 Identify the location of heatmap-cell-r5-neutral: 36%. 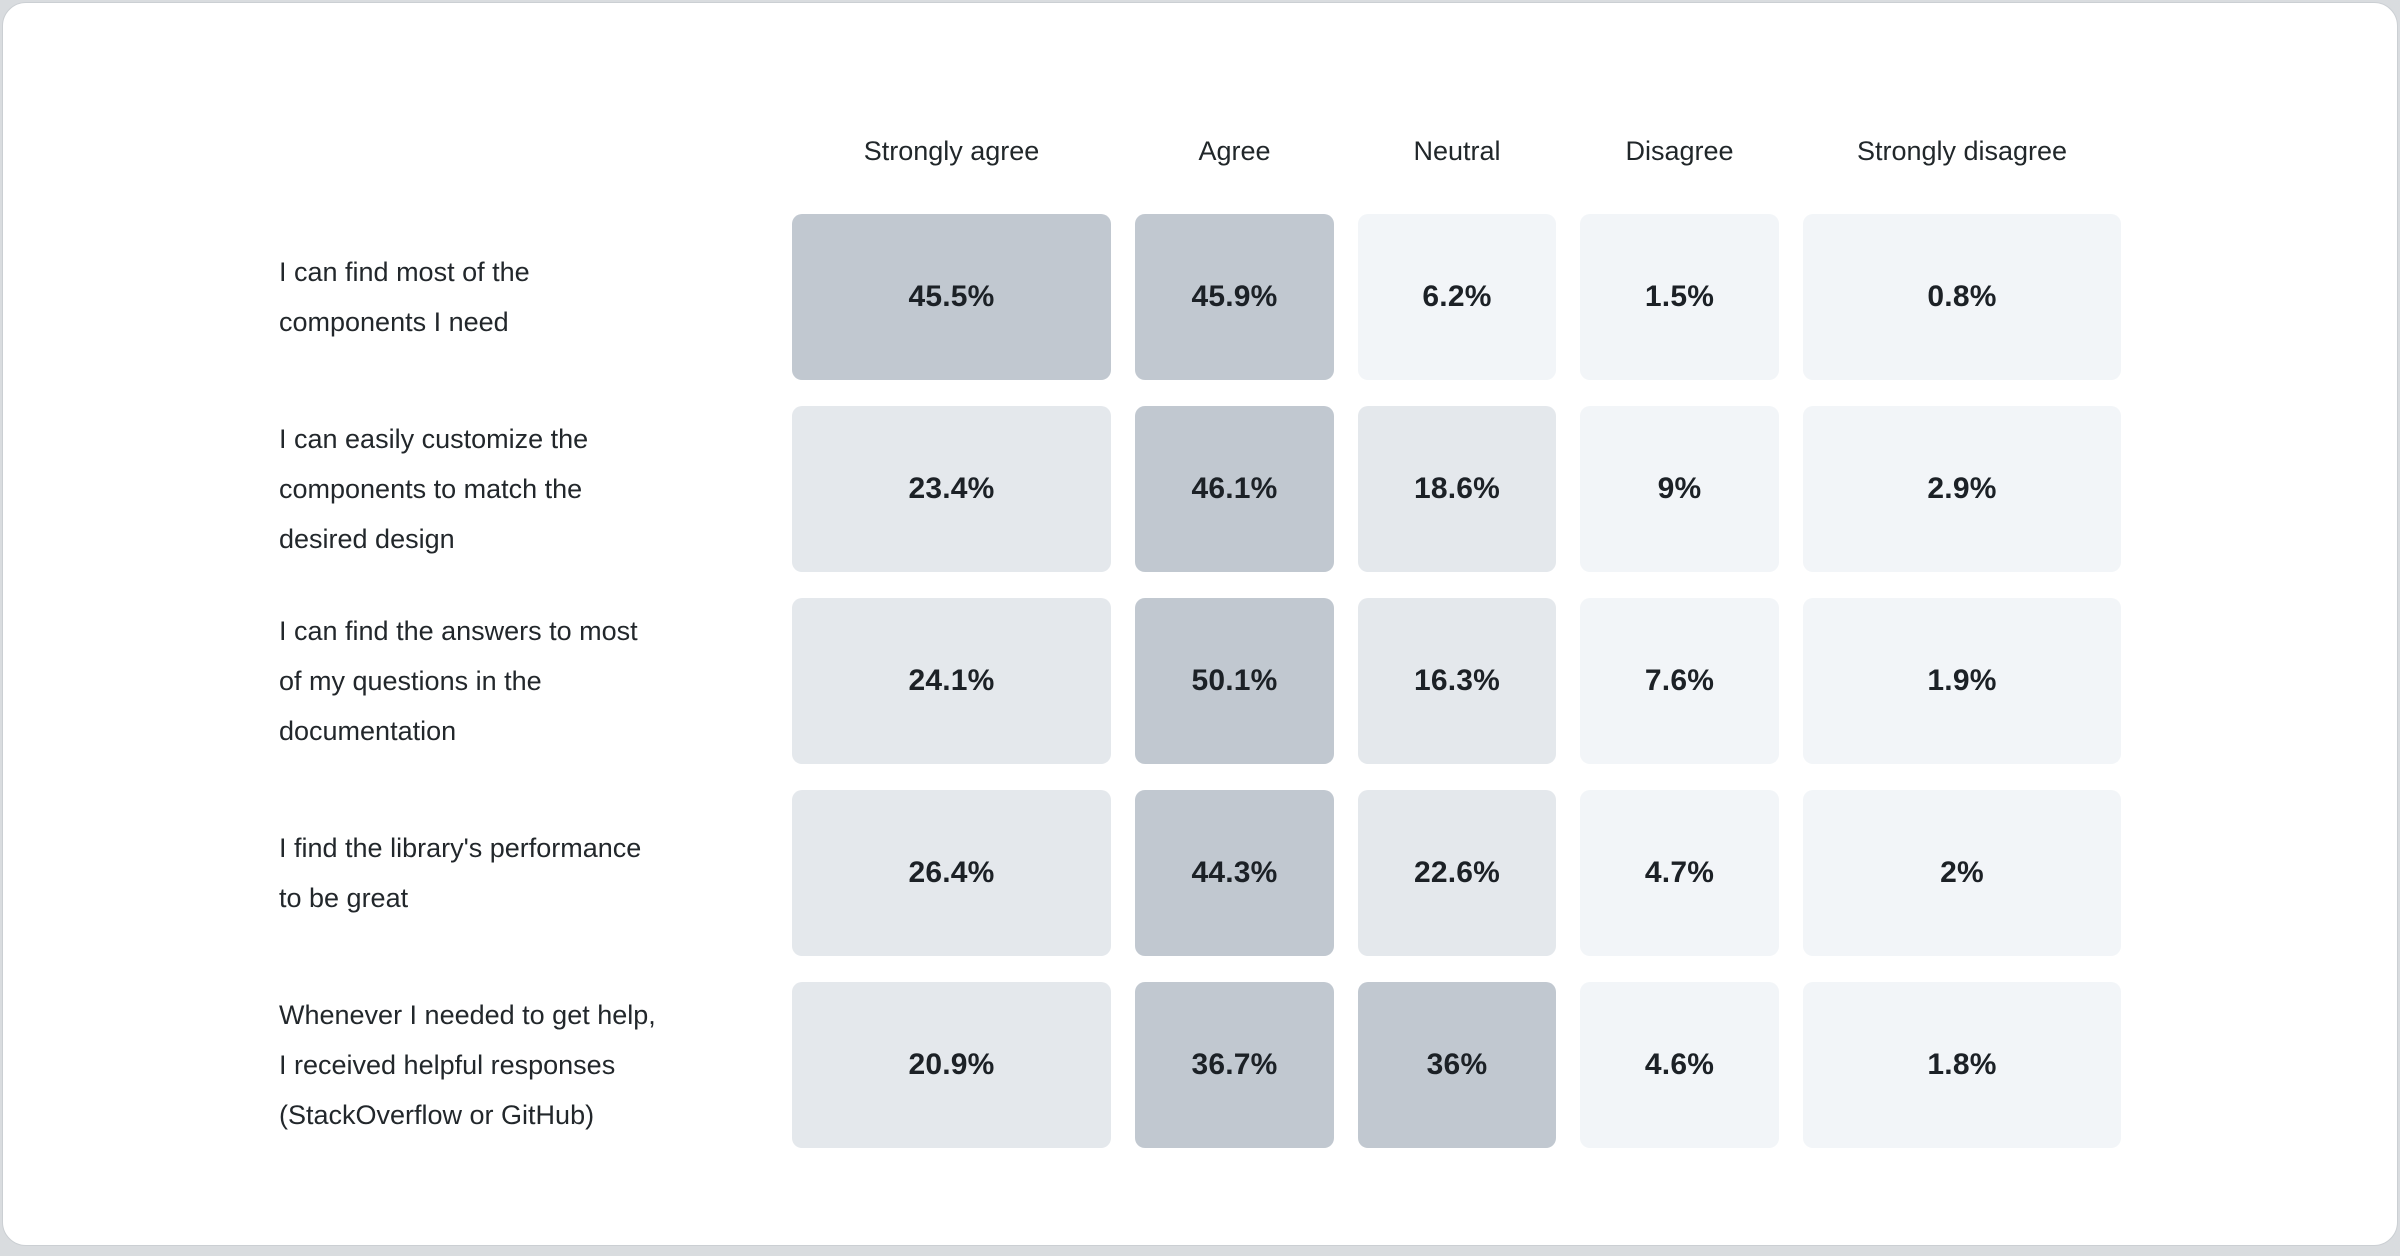
(1457, 1065).